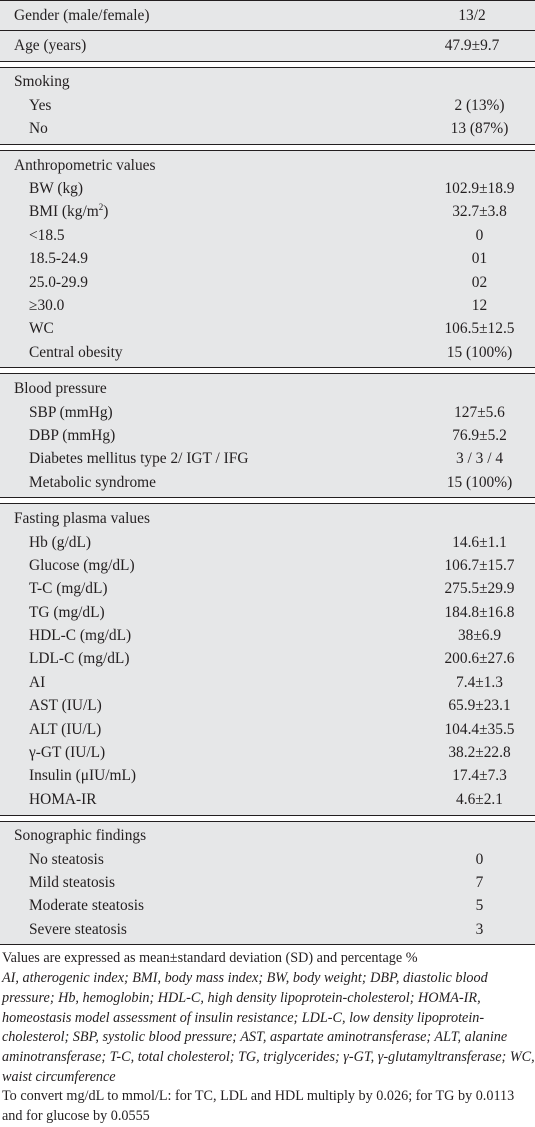 This screenshot has height=1127, width=535. What do you see at coordinates (479, 189) in the screenshot?
I see `row-value: 102.9±18.9` at bounding box center [479, 189].